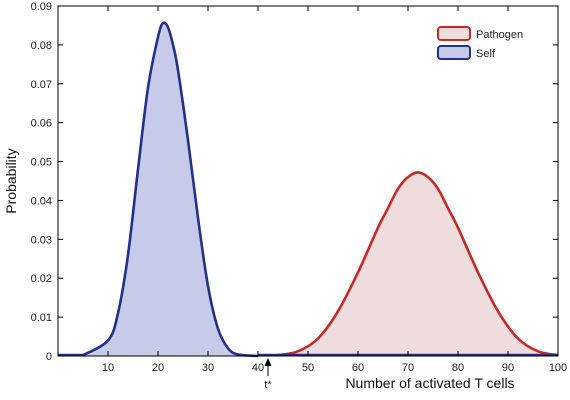 Image resolution: width=570 pixels, height=400 pixels. Describe the element at coordinates (480, 43) in the screenshot. I see `legend: Pathogen Self` at that location.